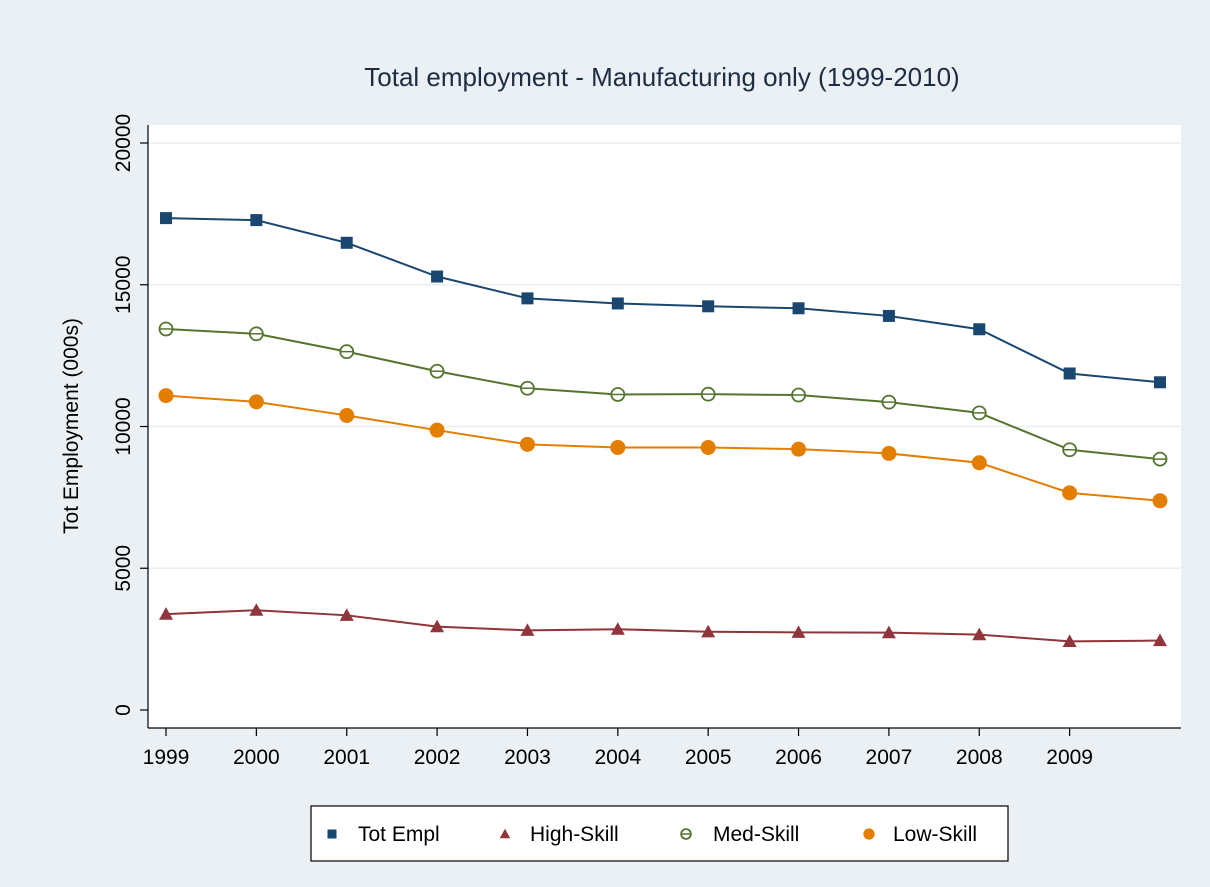 This screenshot has height=887, width=1210. Describe the element at coordinates (346, 757) in the screenshot. I see `x-tick-label-2001: 2001` at that location.